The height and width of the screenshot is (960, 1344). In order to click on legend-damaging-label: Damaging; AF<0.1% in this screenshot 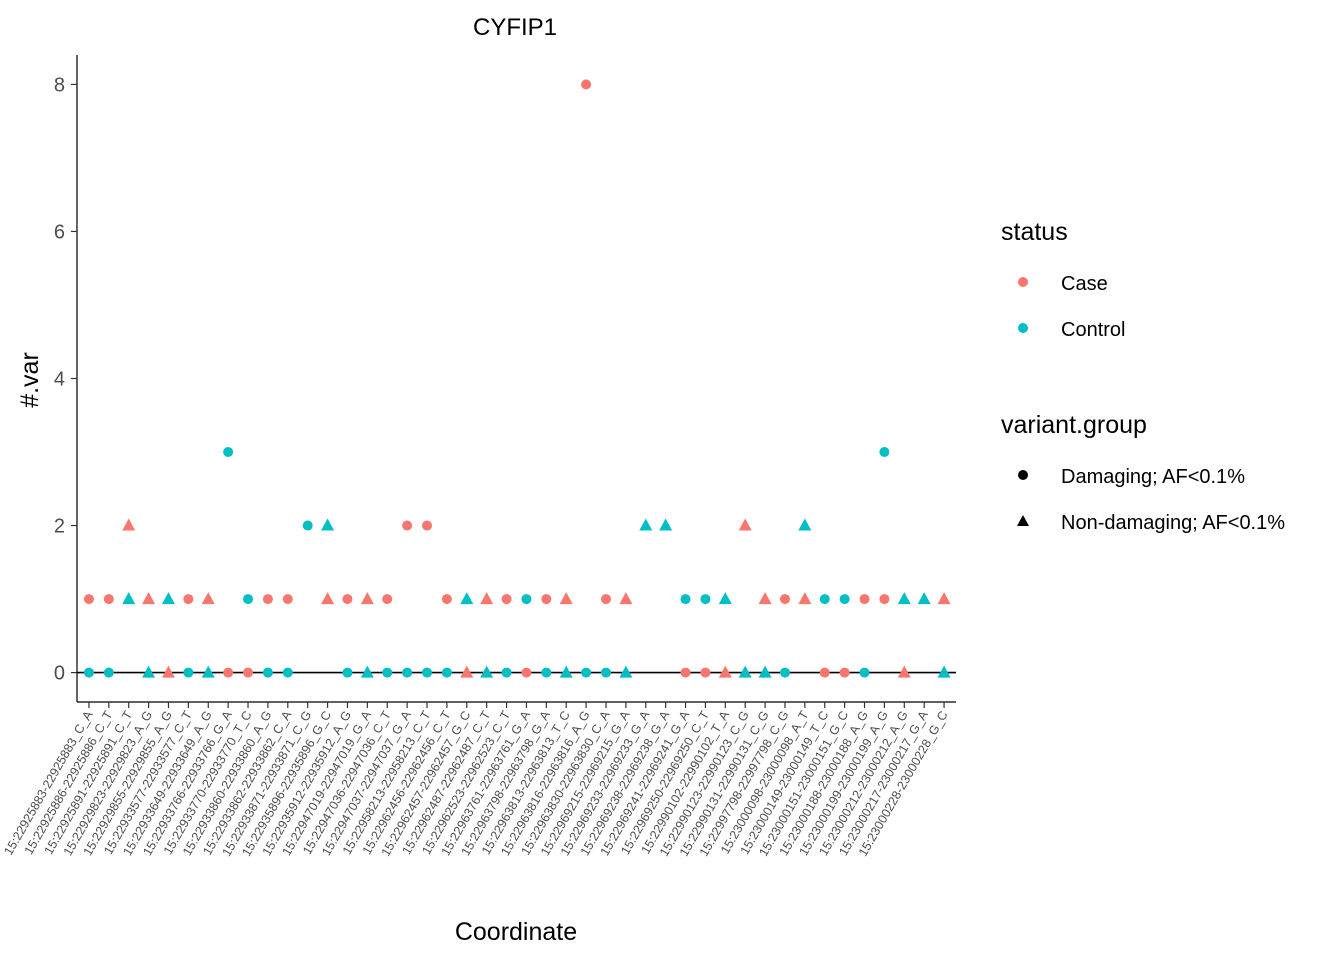, I will do `click(1153, 477)`.